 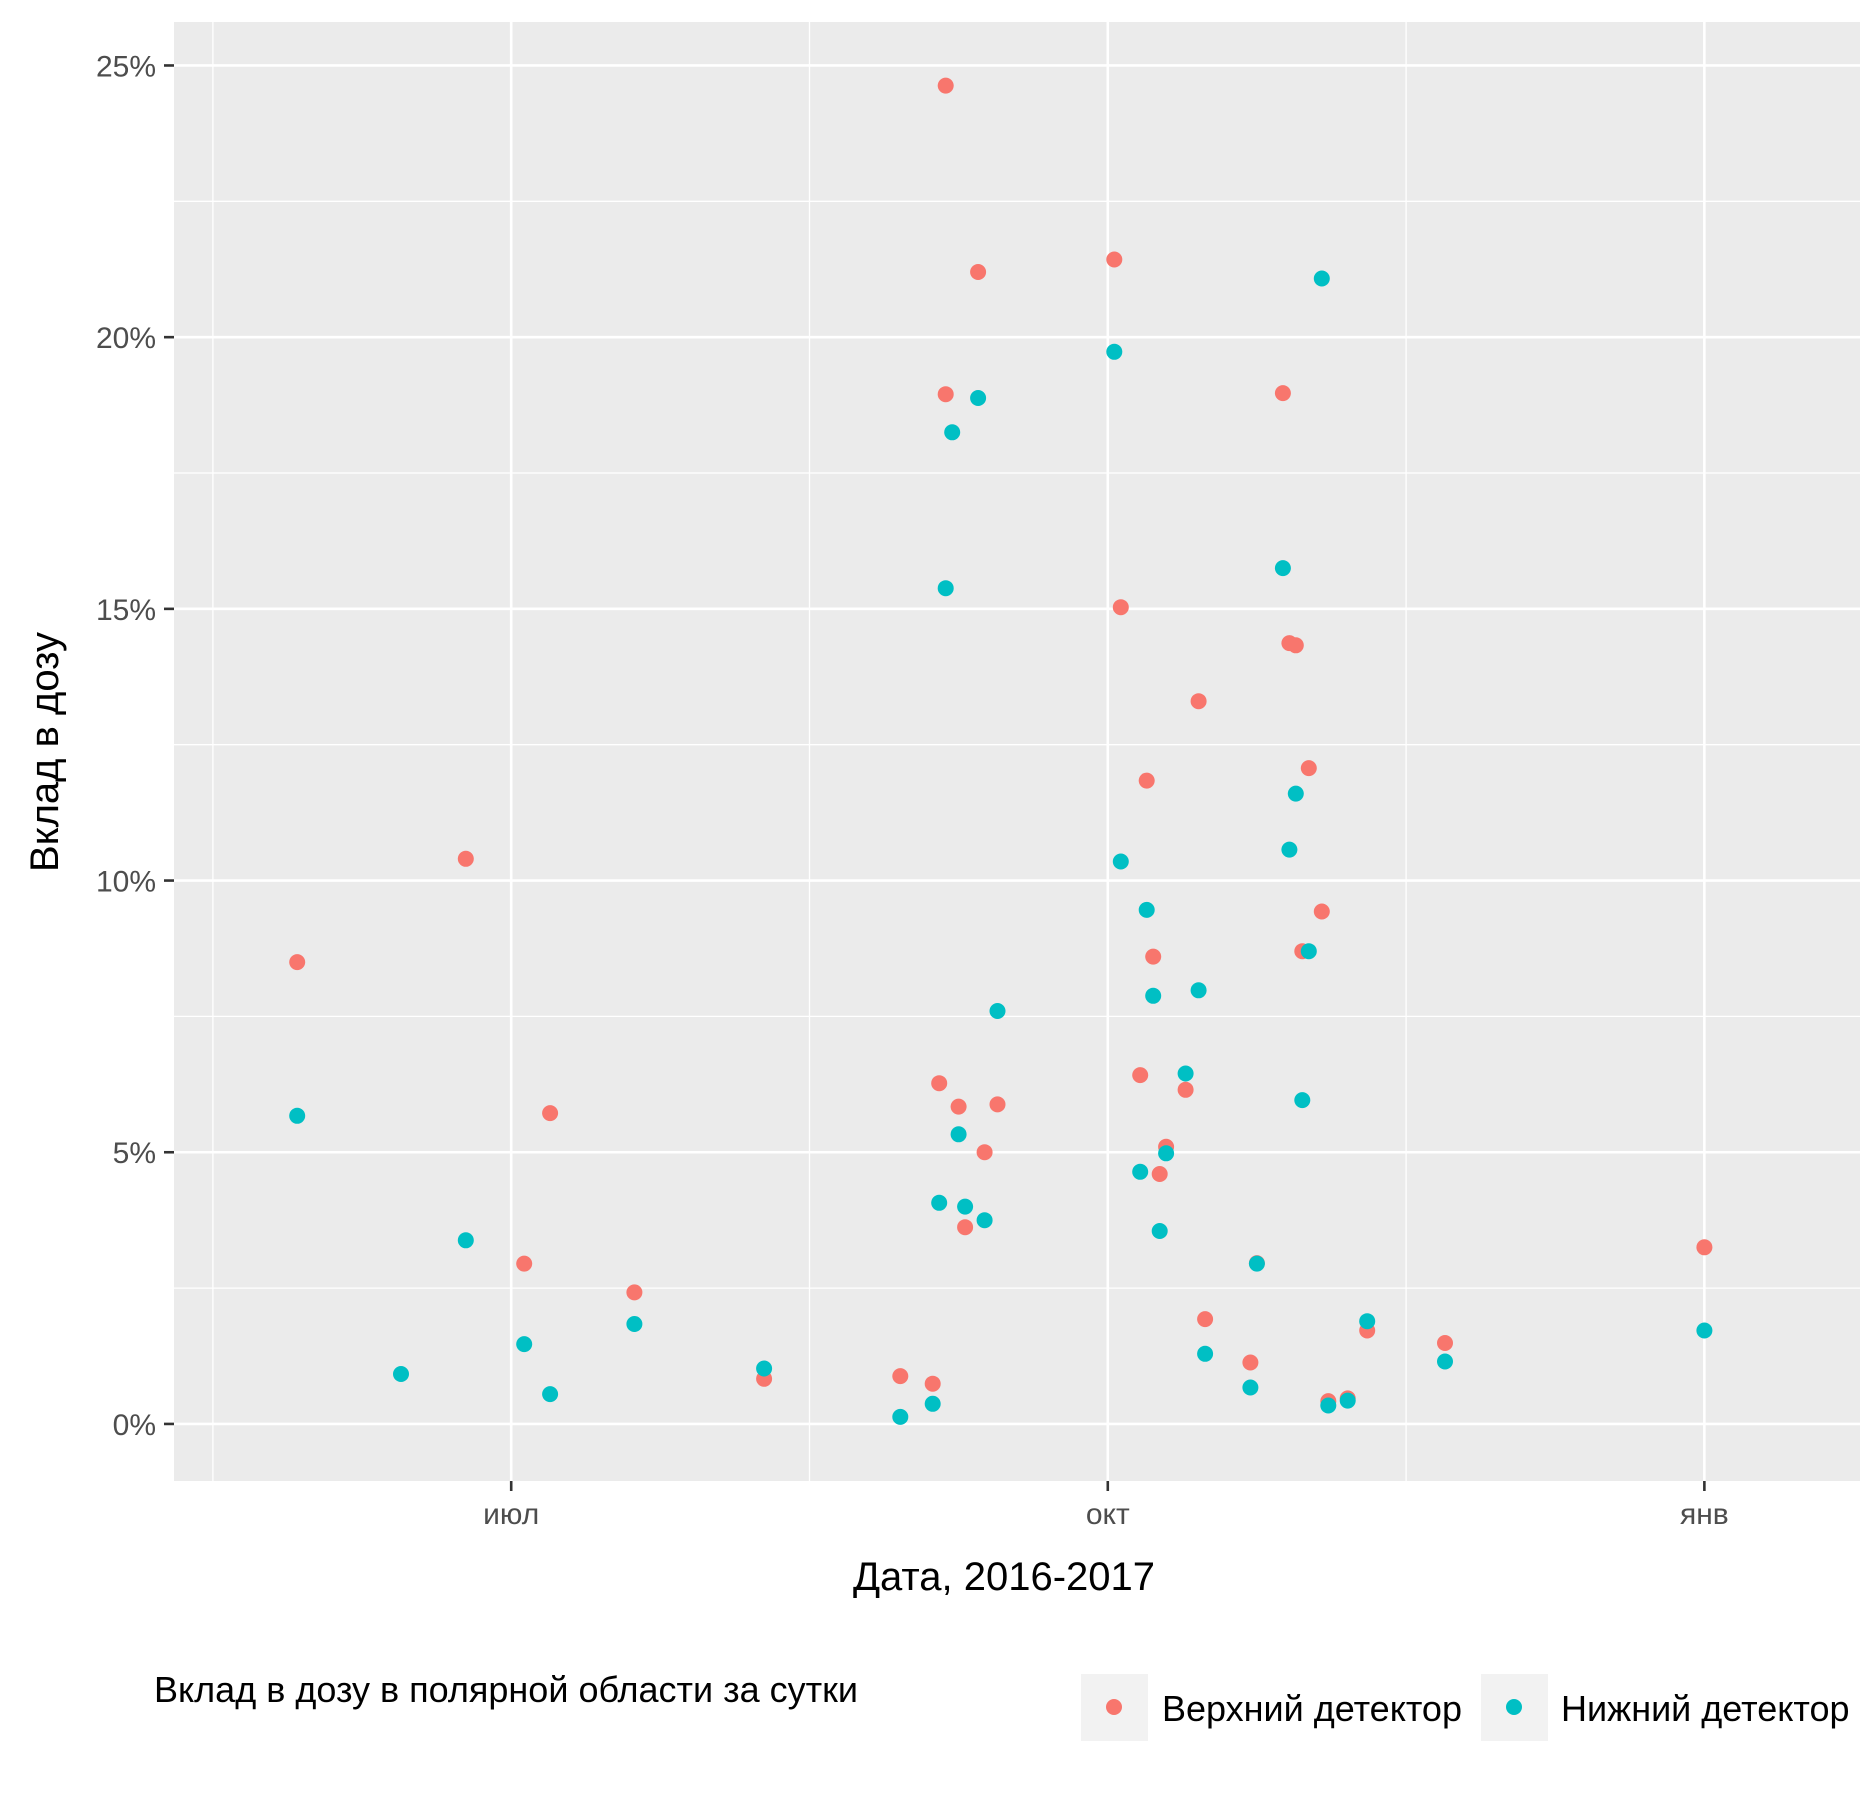 What do you see at coordinates (126, 882) in the screenshot?
I see `y-tick-label: 10%` at bounding box center [126, 882].